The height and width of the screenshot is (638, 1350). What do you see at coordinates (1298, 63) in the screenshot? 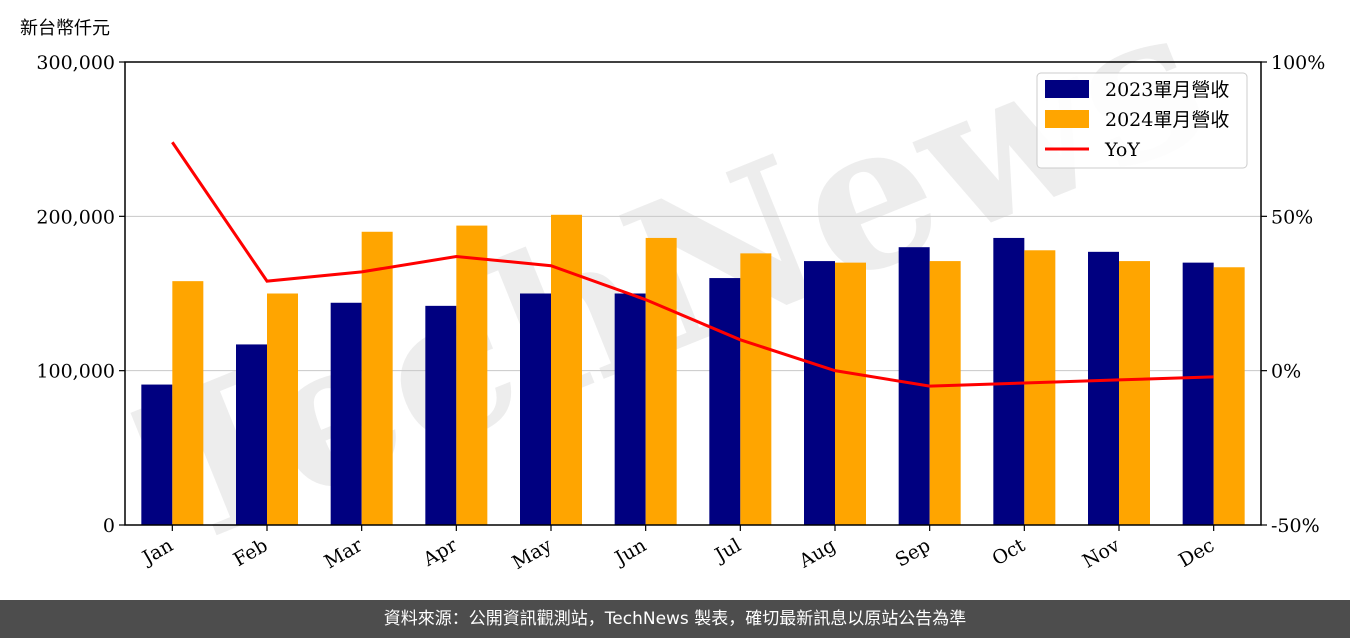
I see `y2-tick-label: 100%` at bounding box center [1298, 63].